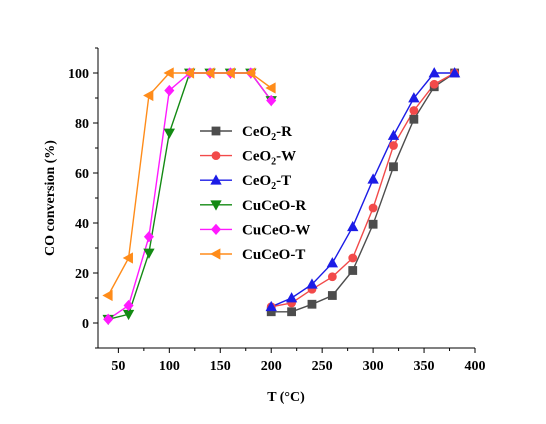 The height and width of the screenshot is (424, 546). Describe the element at coordinates (273, 255) in the screenshot. I see `legend-label-cuceo-t: CuCeO-T` at that location.